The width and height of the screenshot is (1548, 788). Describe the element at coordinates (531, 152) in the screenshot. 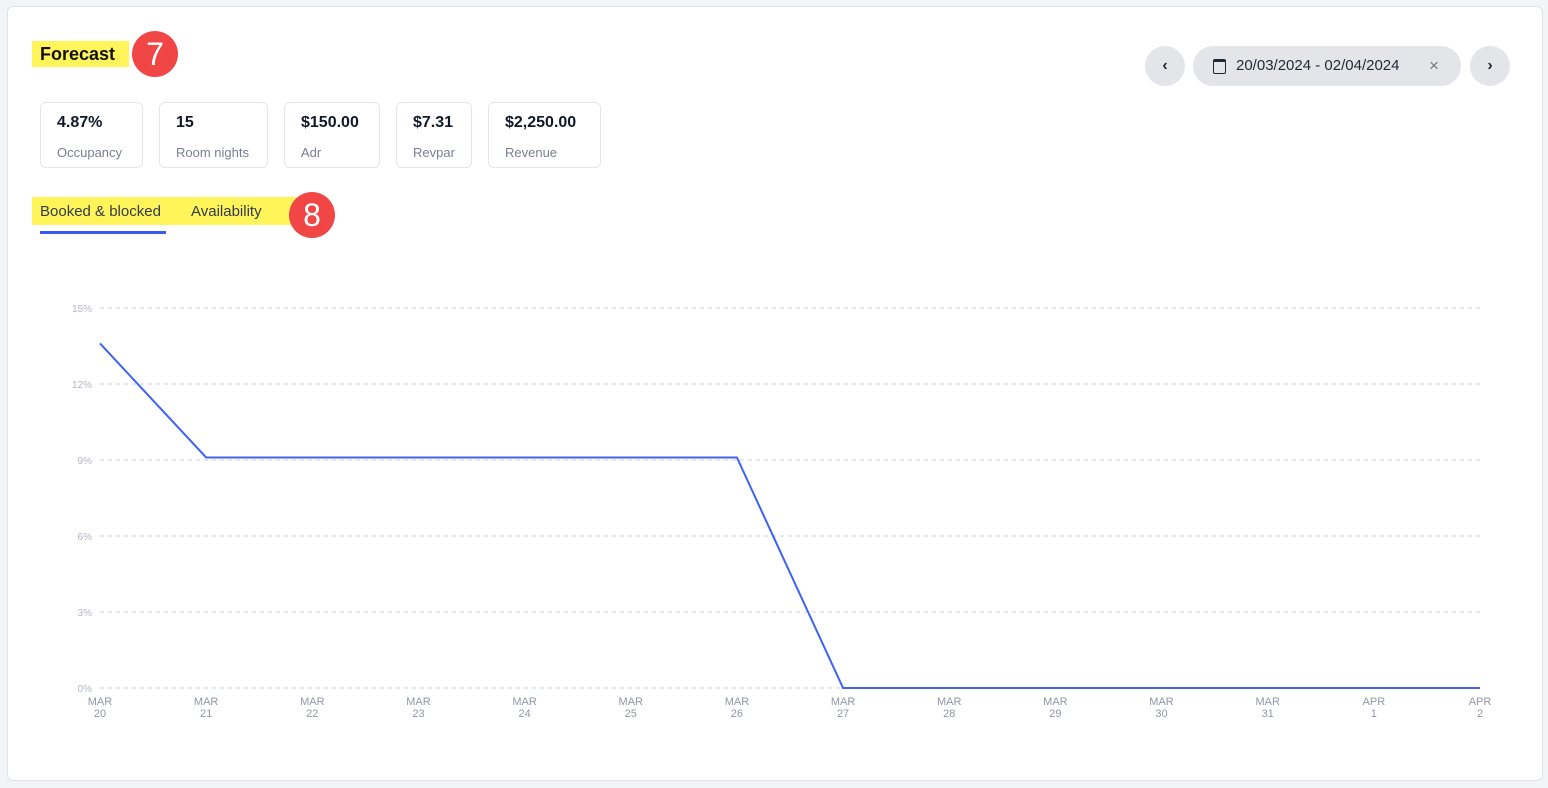

I see `metric-label: Revenue` at that location.